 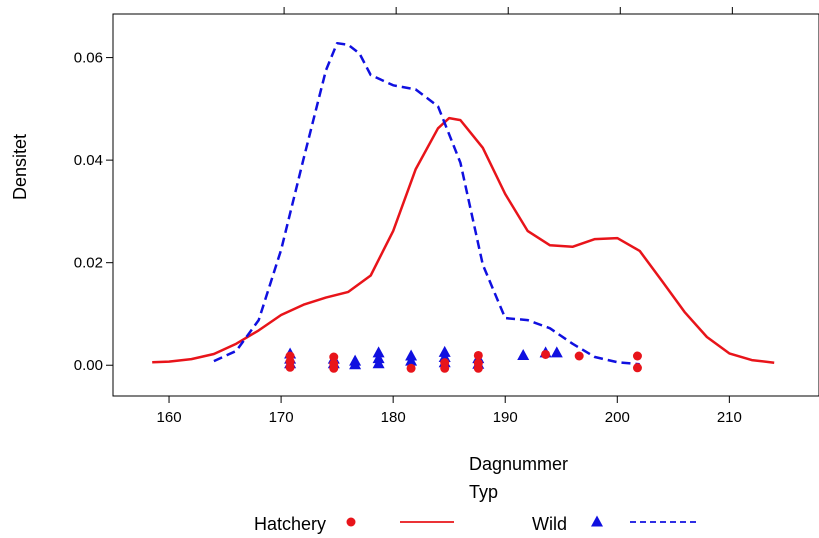 I want to click on x-axis-title: Dagnummer, so click(x=518, y=464).